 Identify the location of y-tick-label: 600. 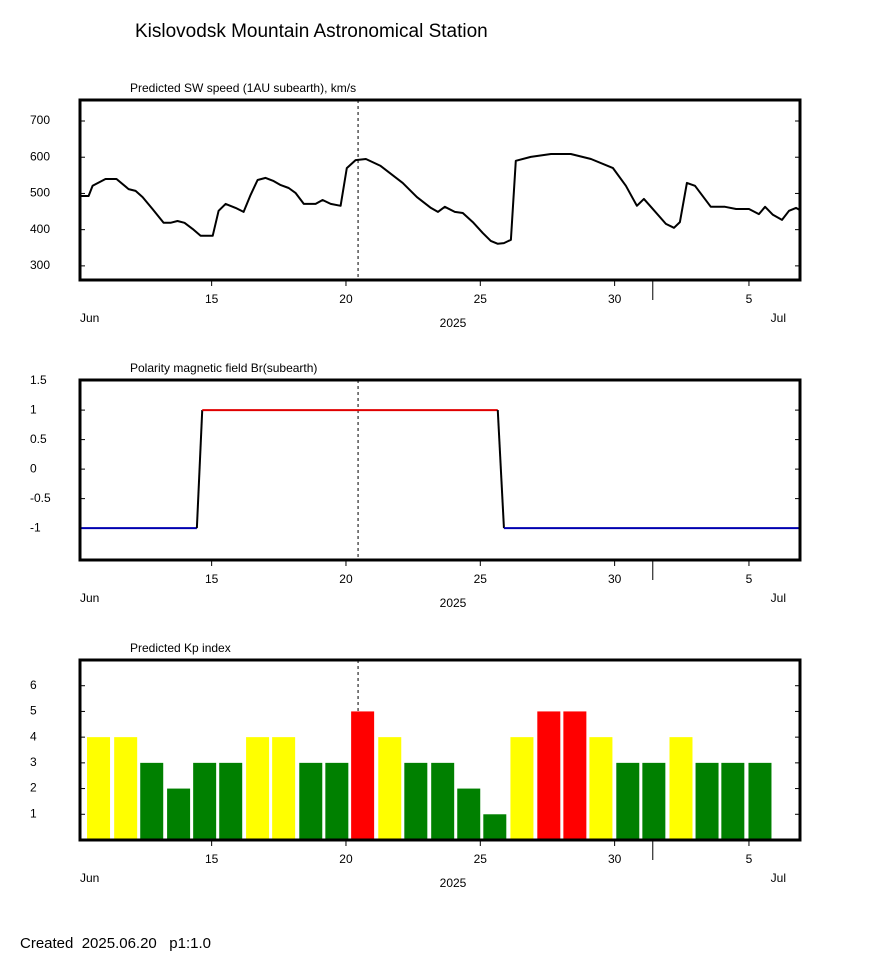
(40, 156).